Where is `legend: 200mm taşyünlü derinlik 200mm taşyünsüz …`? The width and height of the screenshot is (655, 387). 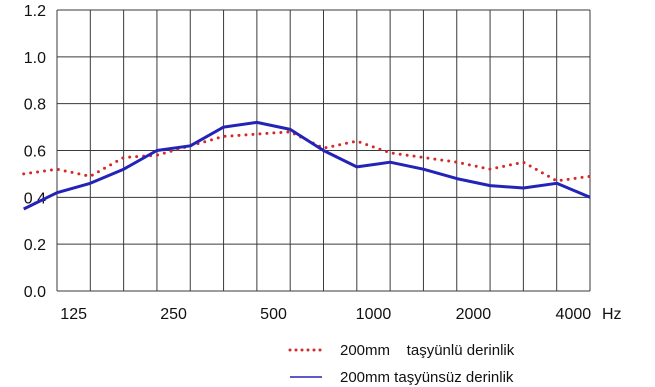 legend: 200mm taşyünlü derinlik 200mm taşyünsüz … is located at coordinates (401, 364).